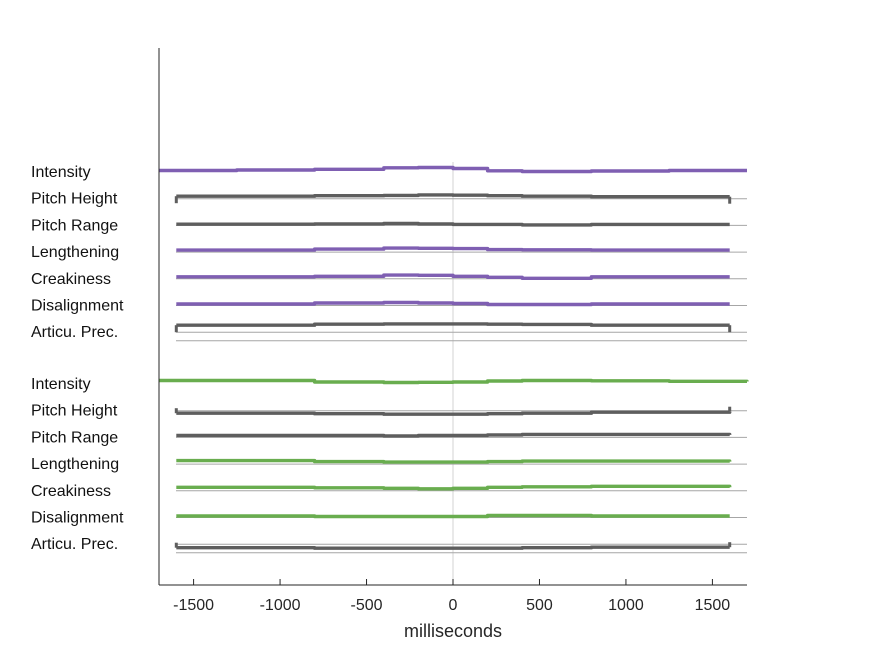 The height and width of the screenshot is (656, 875). I want to click on x-axis-title: milliseconds, so click(453, 631).